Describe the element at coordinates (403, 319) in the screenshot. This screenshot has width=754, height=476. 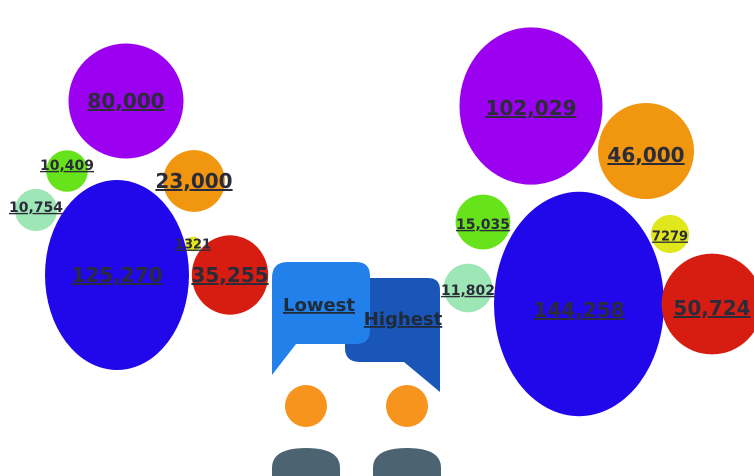
I see `highest-label: Highest` at that location.